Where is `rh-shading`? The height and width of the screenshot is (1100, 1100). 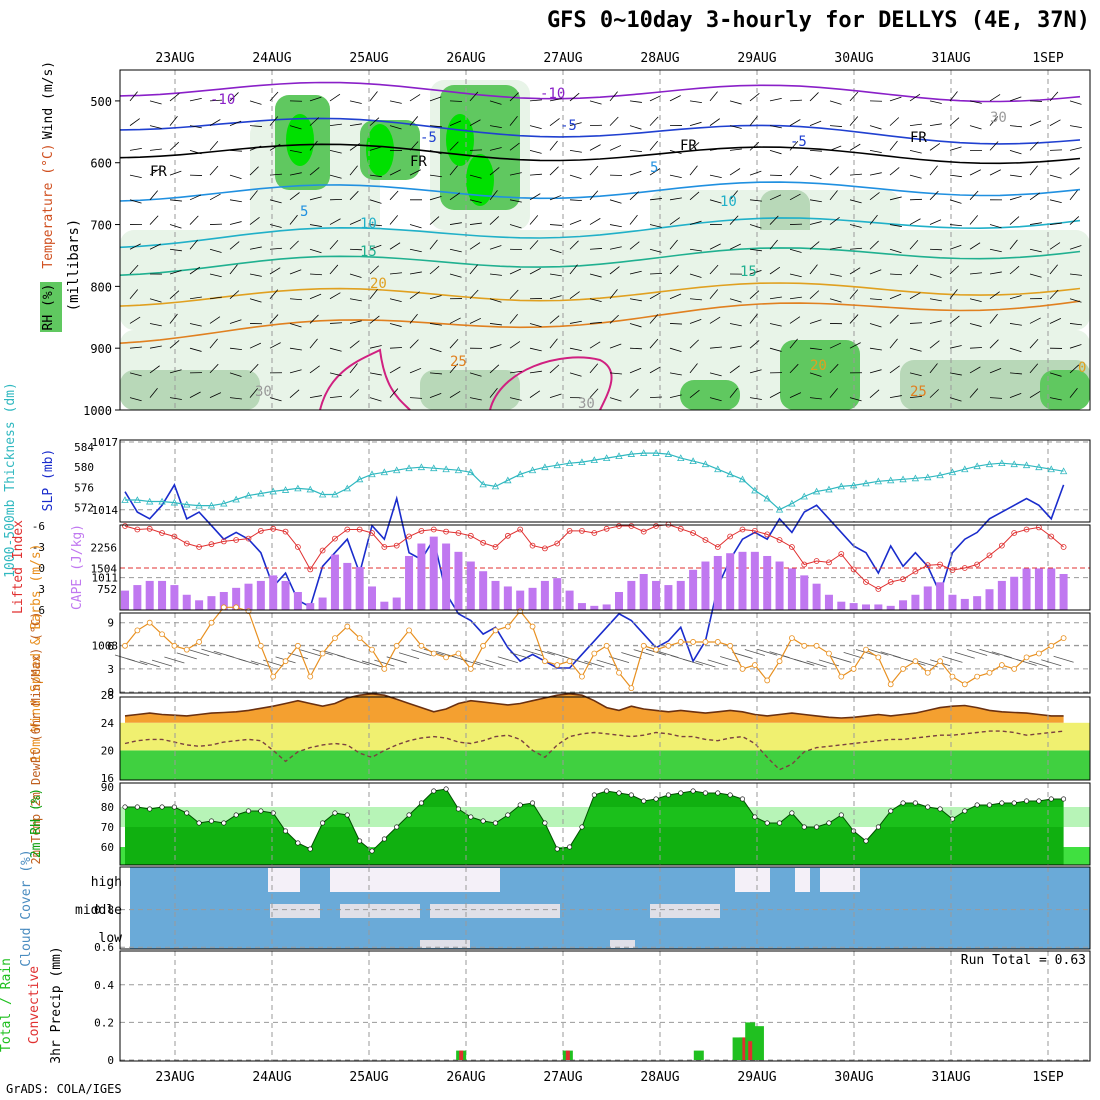
rh-shading is located at coordinates (1065, 390).